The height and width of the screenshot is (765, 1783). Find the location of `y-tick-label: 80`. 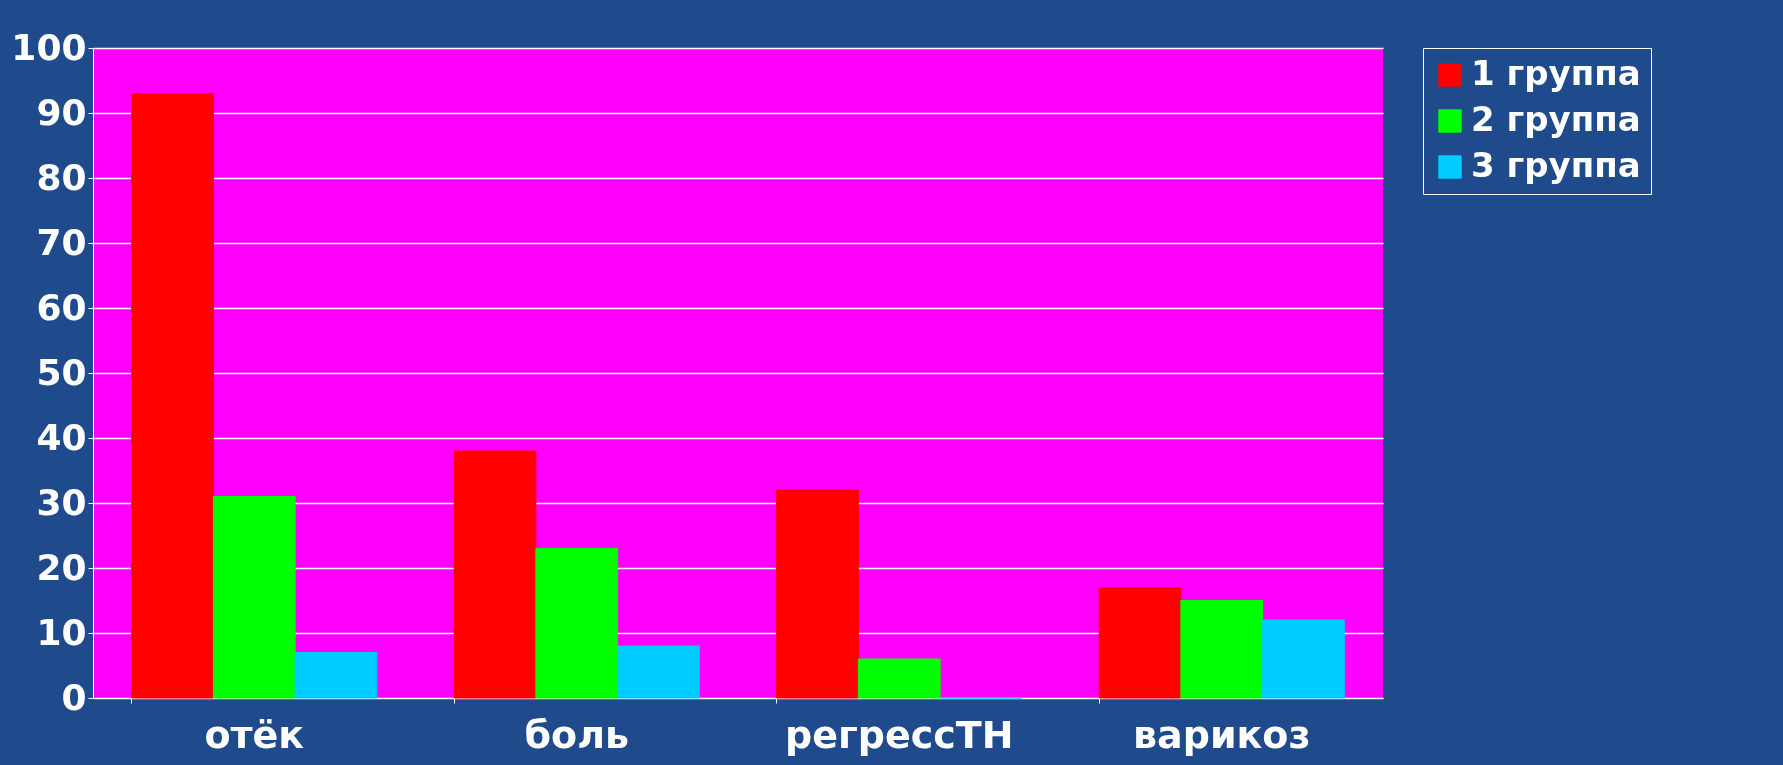

y-tick-label: 80 is located at coordinates (61, 177).